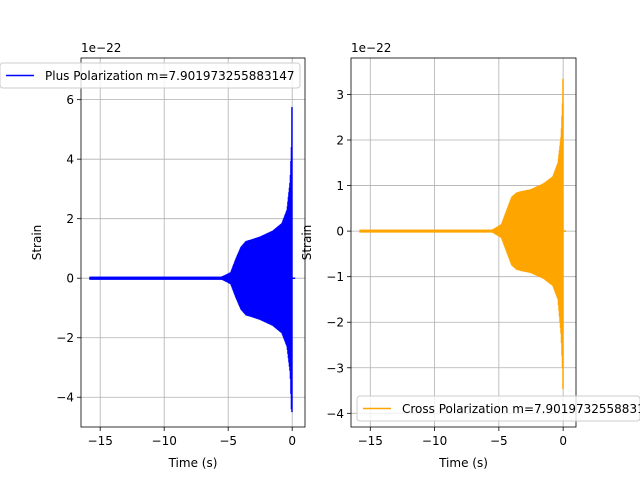 The height and width of the screenshot is (480, 640). I want to click on legend: Cross Polarization m=7.901973255883147, so click(498, 408).